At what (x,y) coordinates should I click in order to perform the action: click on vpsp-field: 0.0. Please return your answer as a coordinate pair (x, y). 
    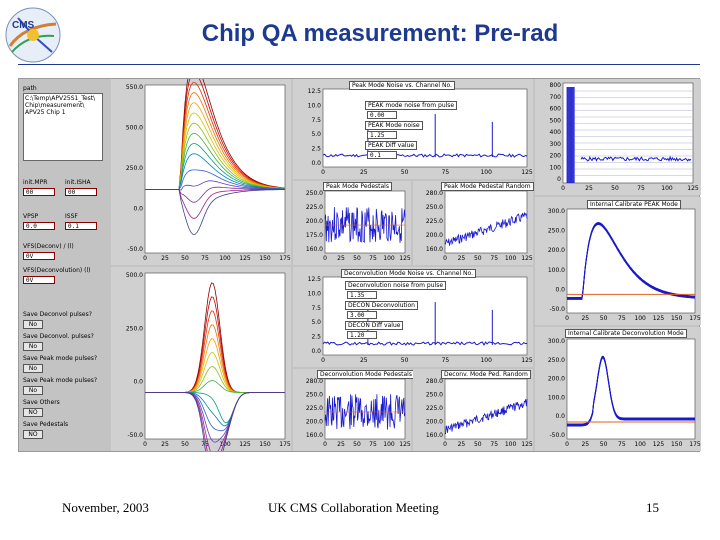
    Looking at the image, I should click on (39, 226).